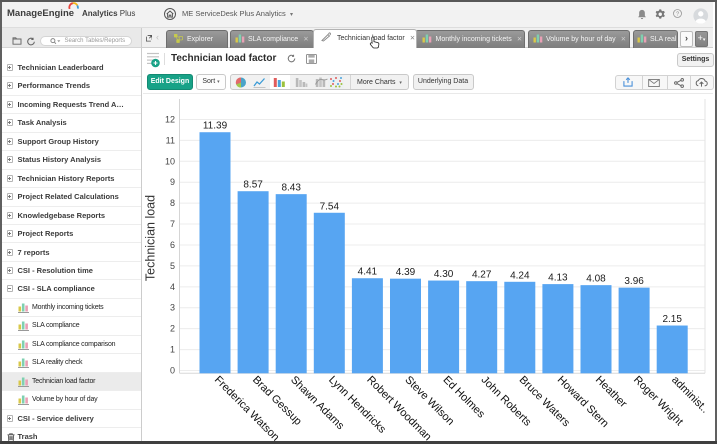 The height and width of the screenshot is (444, 717). I want to click on svg-text: 4.41, so click(368, 272).